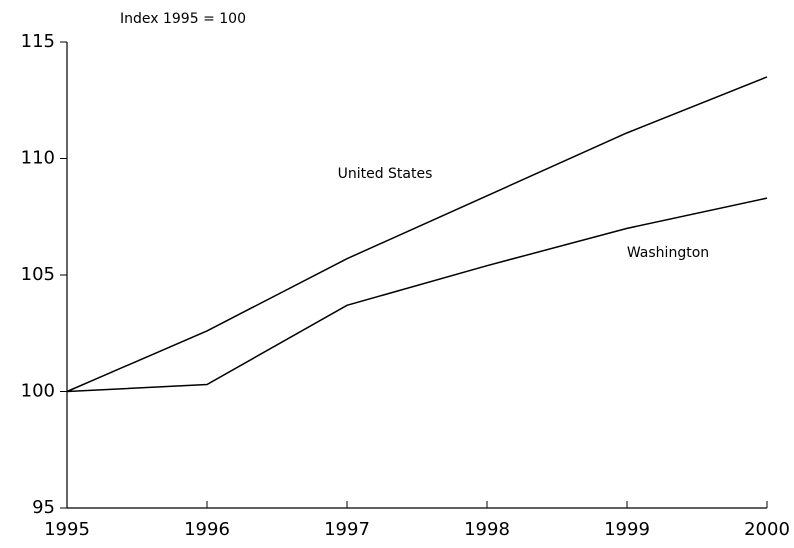  What do you see at coordinates (43, 507) in the screenshot?
I see `y-tick-label: 95` at bounding box center [43, 507].